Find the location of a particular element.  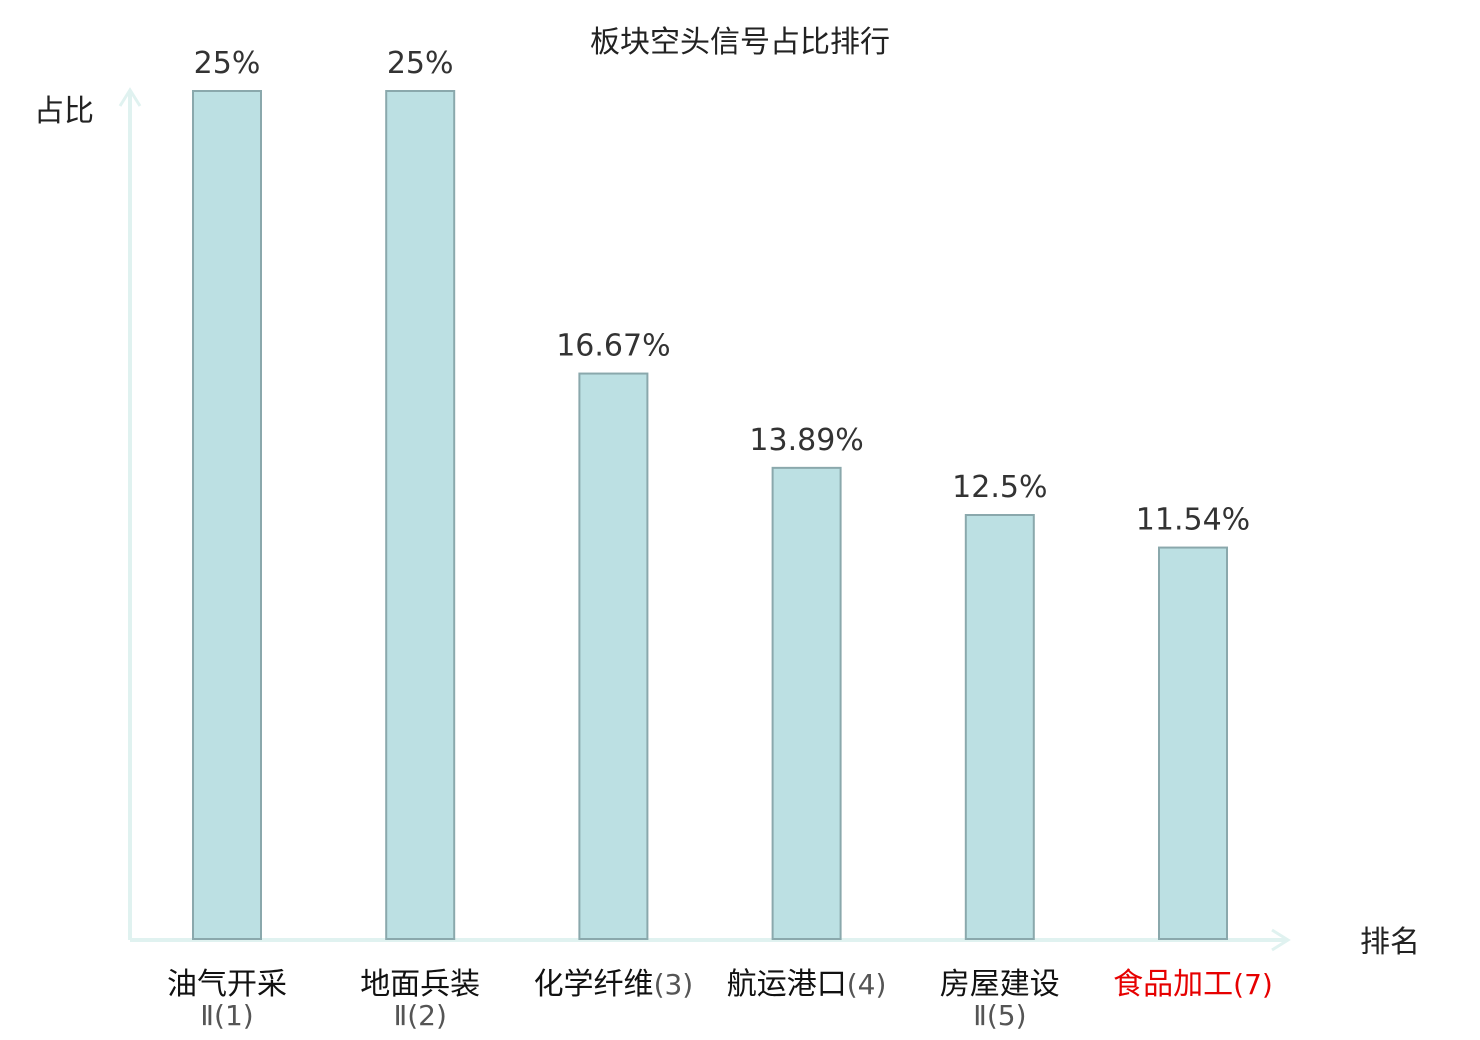

value-label-6: 11.54% is located at coordinates (1193, 520).